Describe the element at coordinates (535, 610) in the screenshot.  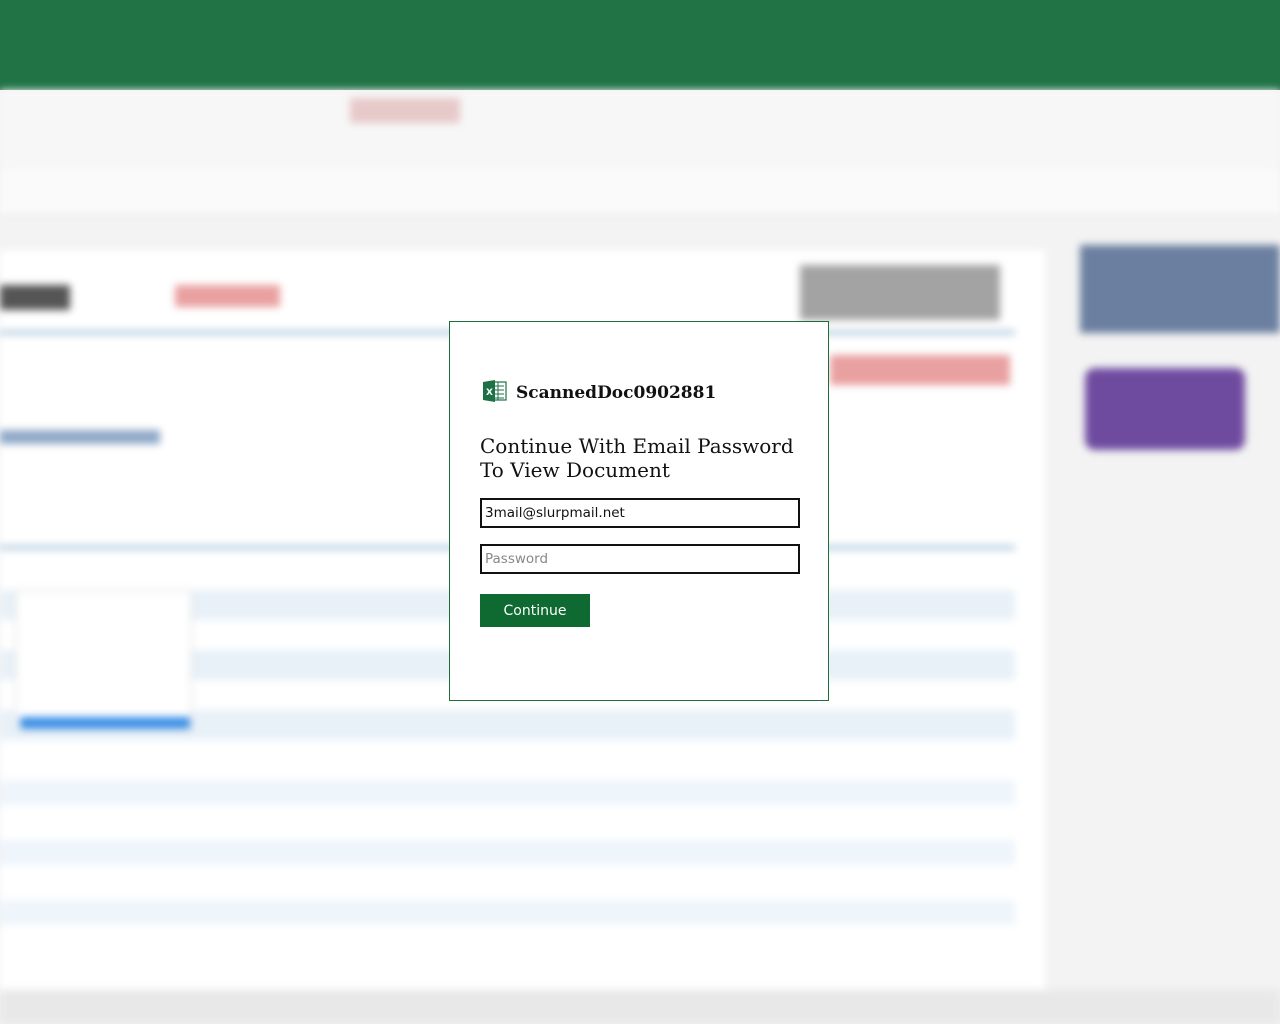
I see `continue-button: Continue` at that location.